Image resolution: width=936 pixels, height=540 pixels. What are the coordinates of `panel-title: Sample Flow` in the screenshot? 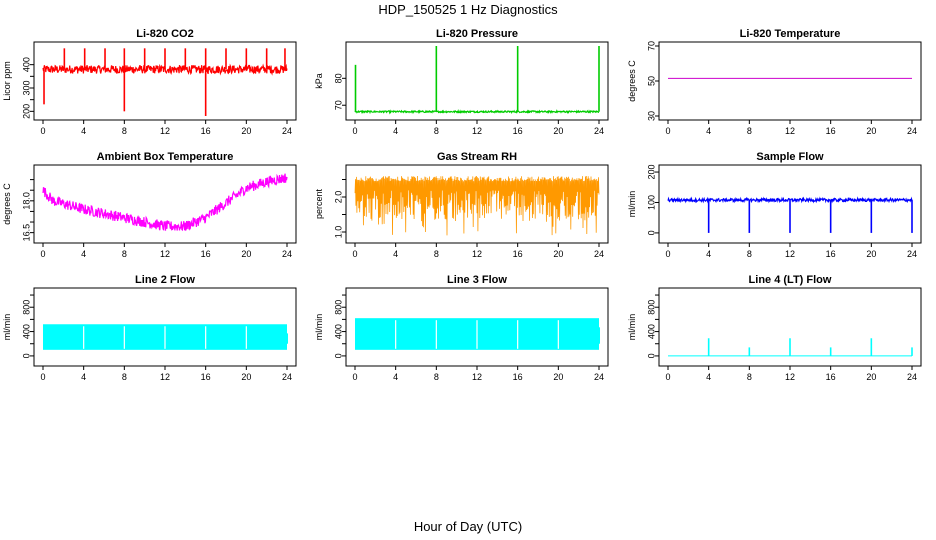 It's located at (790, 157).